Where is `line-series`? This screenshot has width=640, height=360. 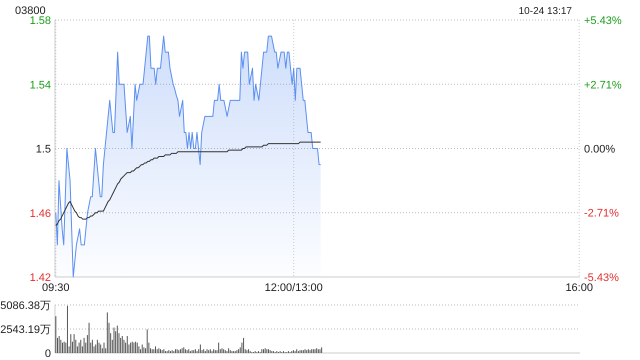
line-series is located at coordinates (188, 184).